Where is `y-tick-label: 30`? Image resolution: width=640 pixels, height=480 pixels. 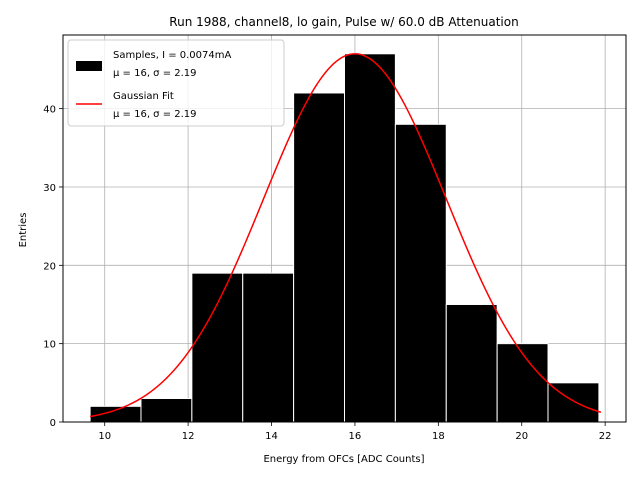
y-tick-label: 30 is located at coordinates (49, 188).